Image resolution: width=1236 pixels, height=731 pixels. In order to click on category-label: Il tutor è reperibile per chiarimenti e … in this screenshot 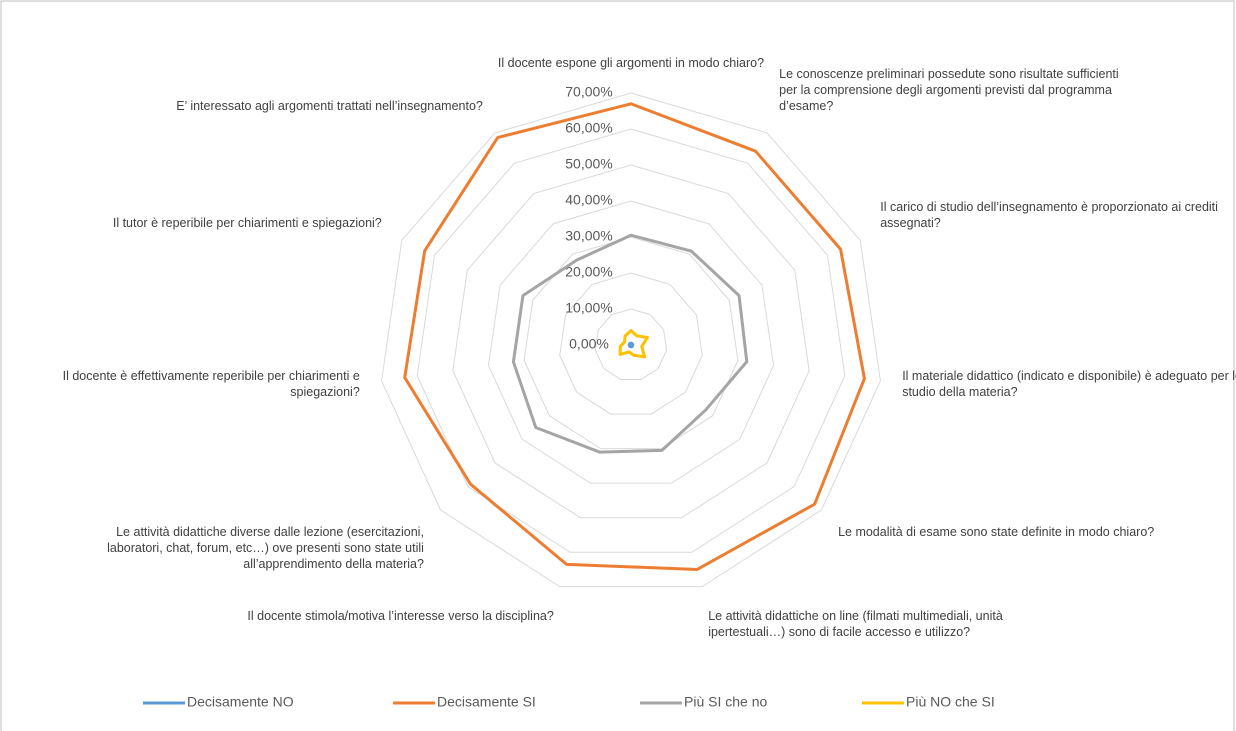, I will do `click(247, 223)`.